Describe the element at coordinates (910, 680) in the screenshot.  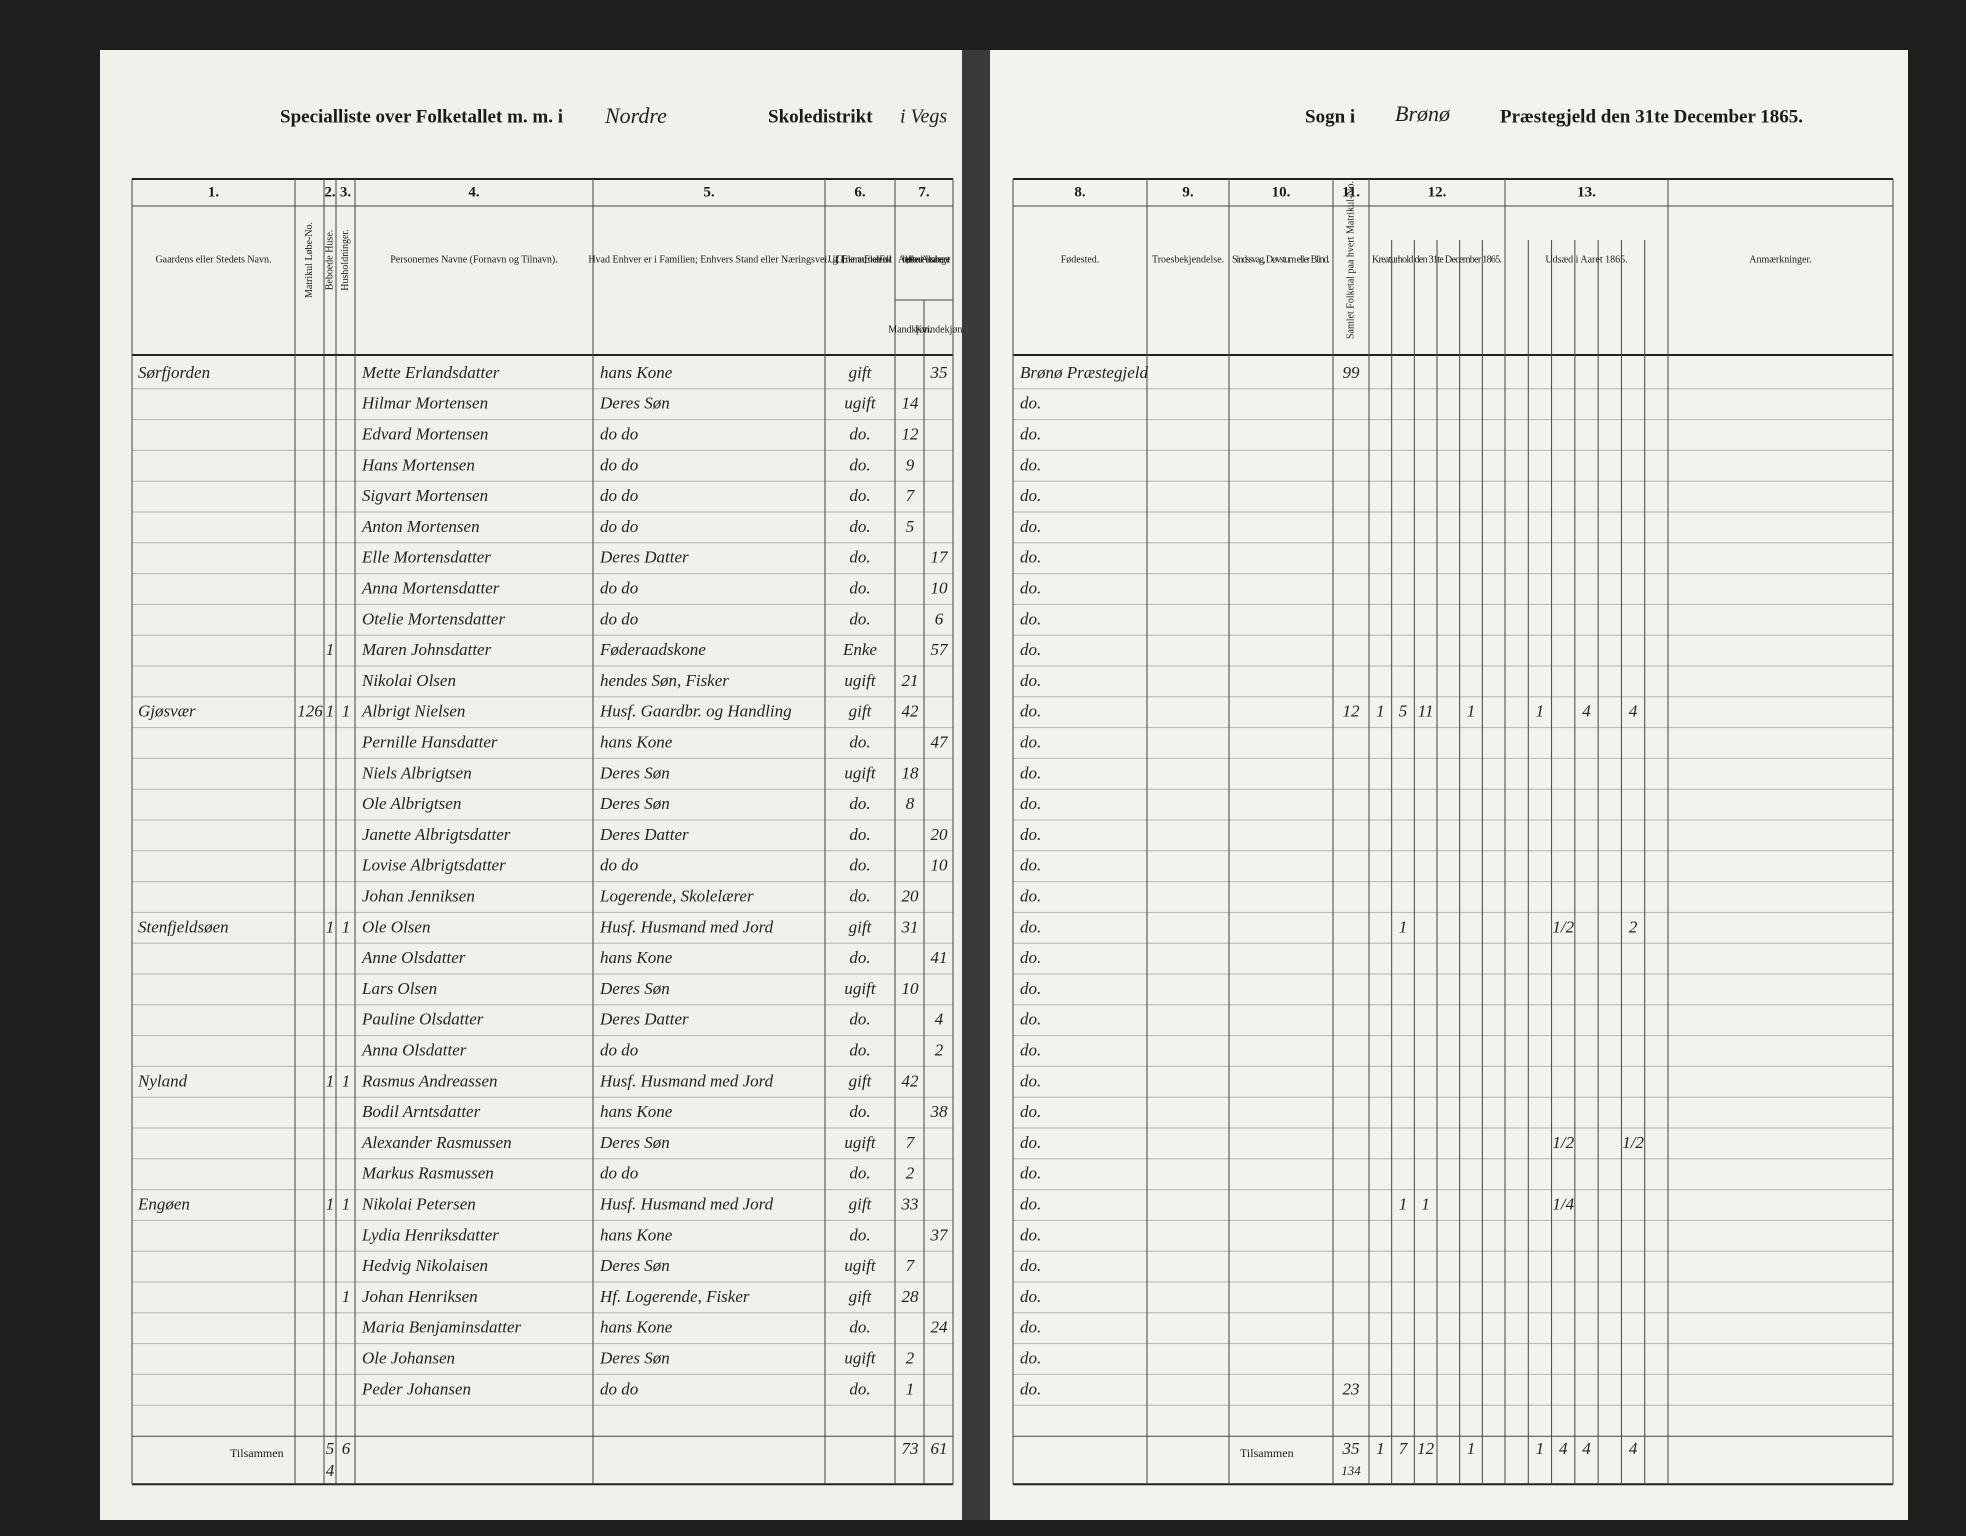
I see `age-male: 21` at that location.